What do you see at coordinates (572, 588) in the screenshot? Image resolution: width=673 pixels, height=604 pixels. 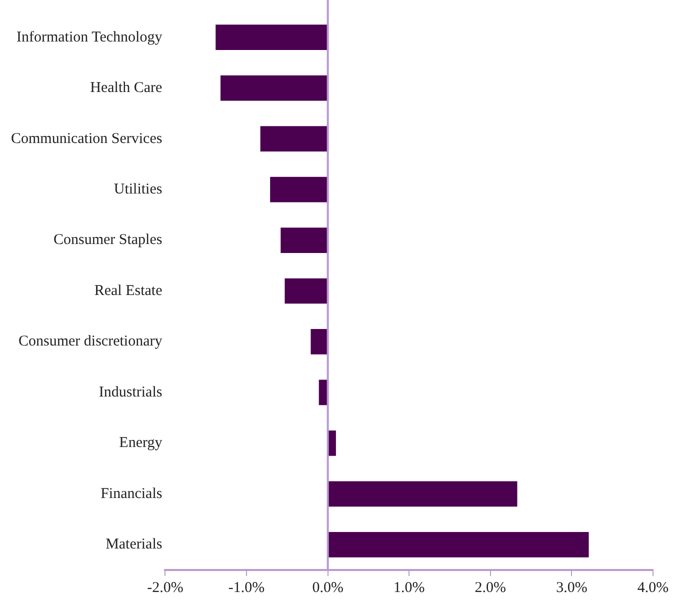 I see `x-tick-label: 3.0%` at bounding box center [572, 588].